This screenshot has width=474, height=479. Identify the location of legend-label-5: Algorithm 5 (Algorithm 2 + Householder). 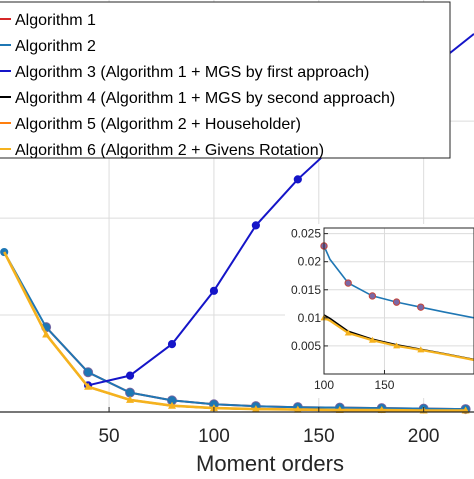
(158, 124).